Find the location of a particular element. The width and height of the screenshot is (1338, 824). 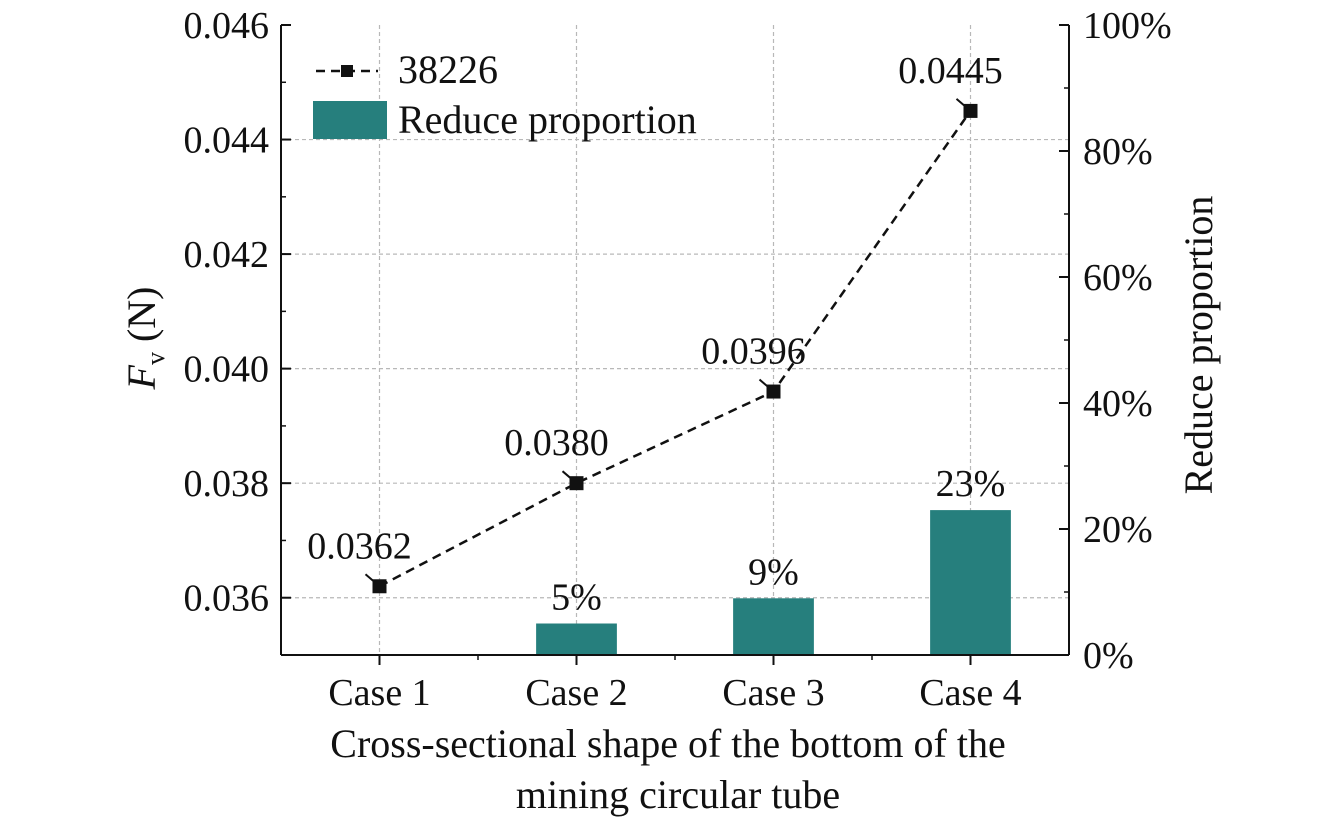

point-label-1: 0.0362 is located at coordinates (359, 546).